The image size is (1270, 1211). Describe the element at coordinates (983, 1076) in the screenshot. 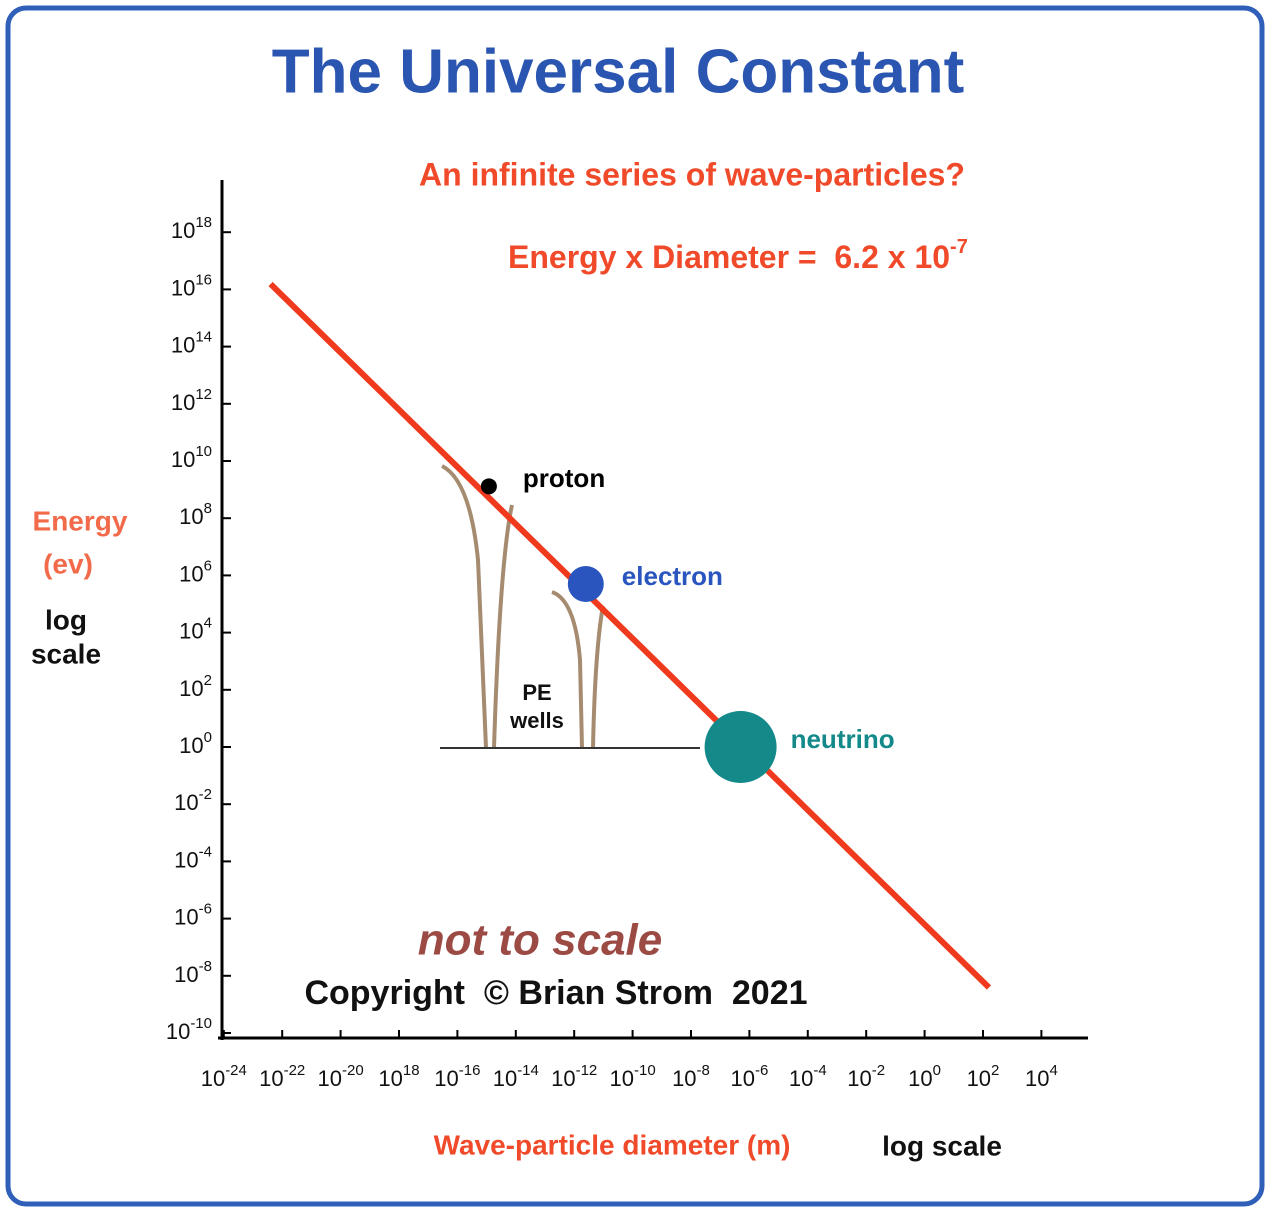

I see `x-tick-label: 10²` at that location.